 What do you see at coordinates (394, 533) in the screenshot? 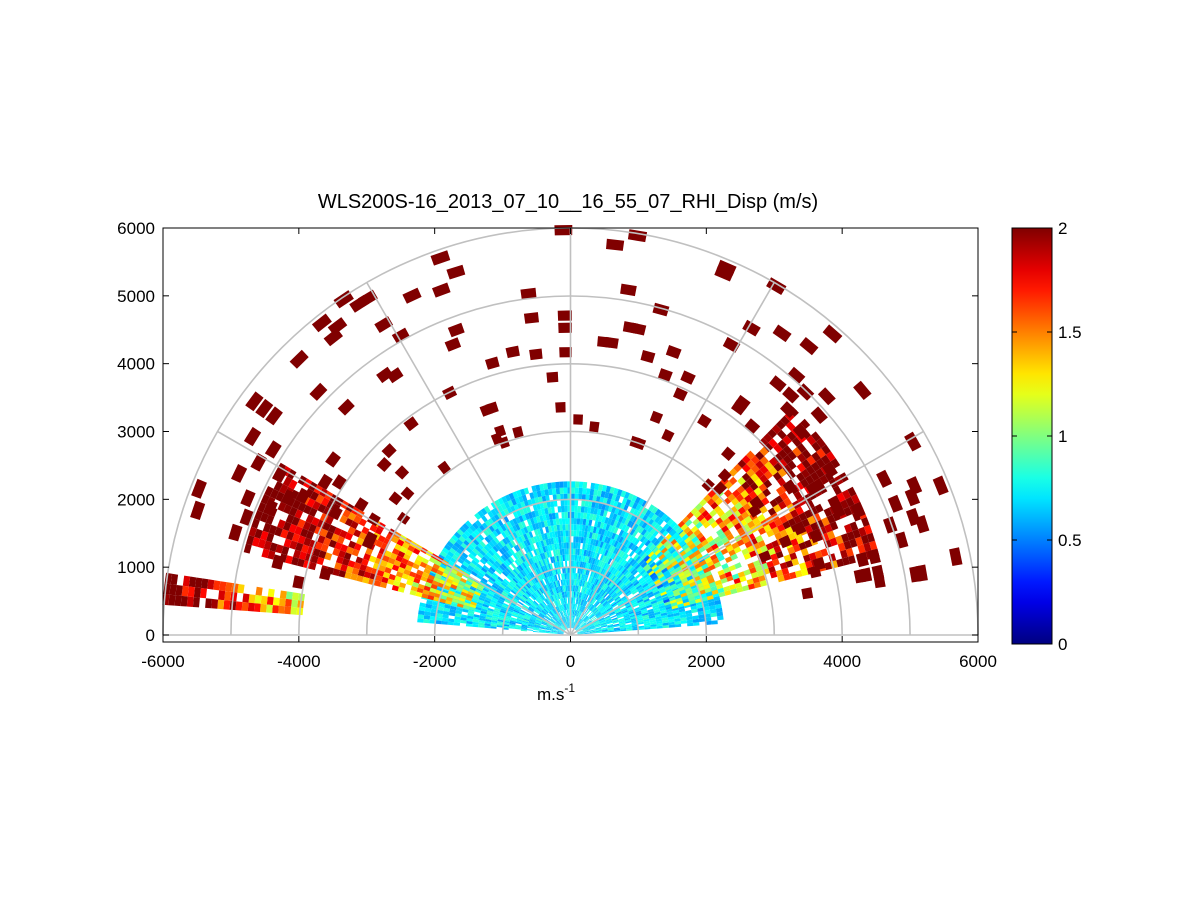
I see `radial-line` at bounding box center [394, 533].